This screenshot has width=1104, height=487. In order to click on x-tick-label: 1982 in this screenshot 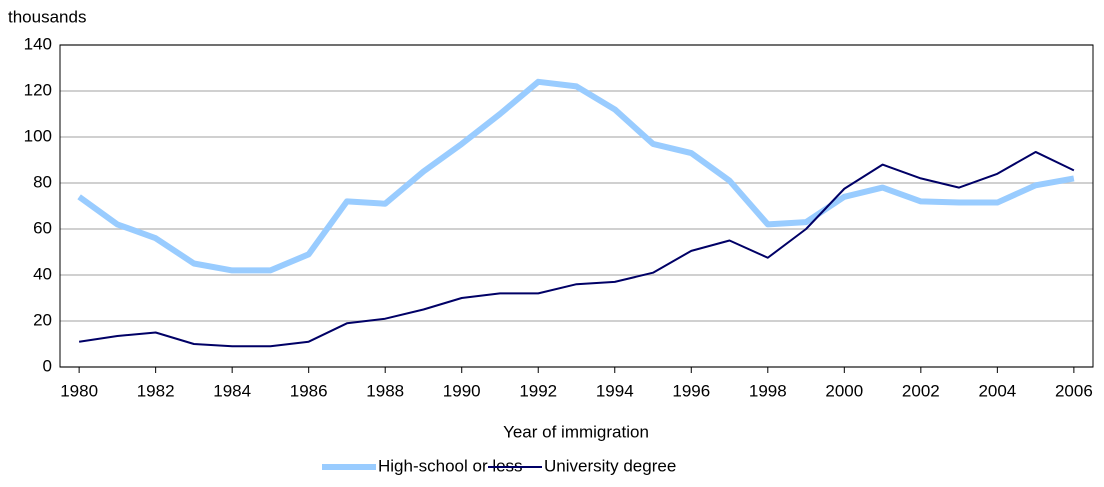, I will do `click(156, 390)`.